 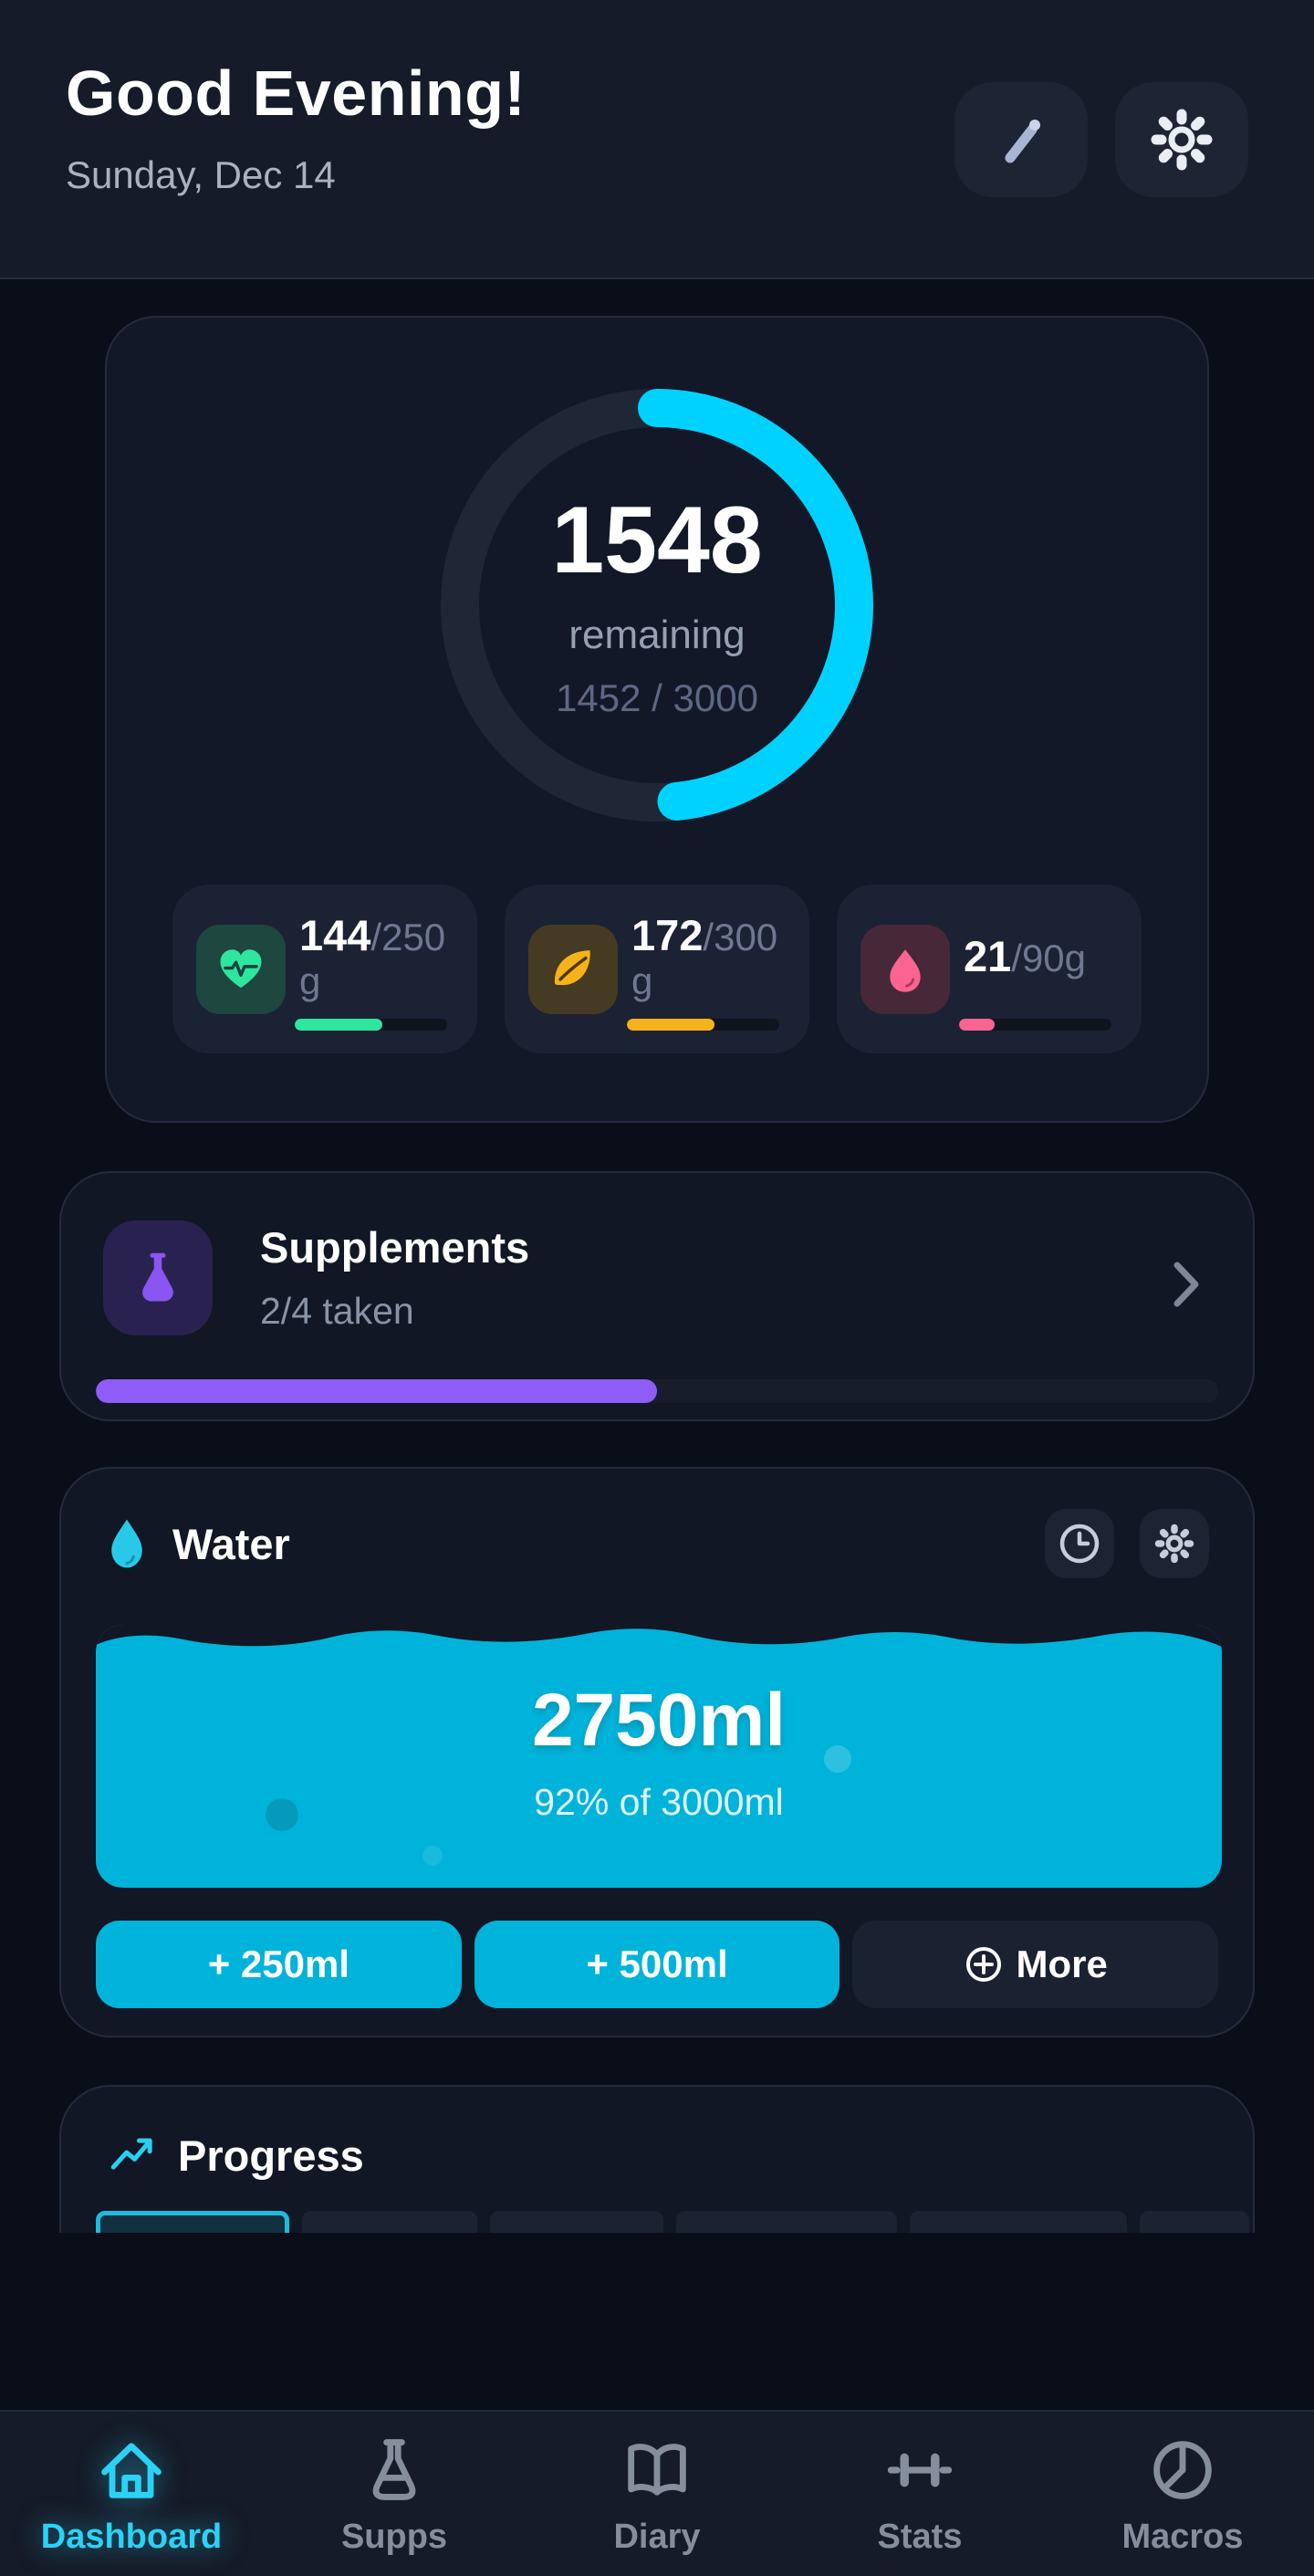 What do you see at coordinates (657, 1296) in the screenshot?
I see `supplements-card: Supplements 2/4 taken` at bounding box center [657, 1296].